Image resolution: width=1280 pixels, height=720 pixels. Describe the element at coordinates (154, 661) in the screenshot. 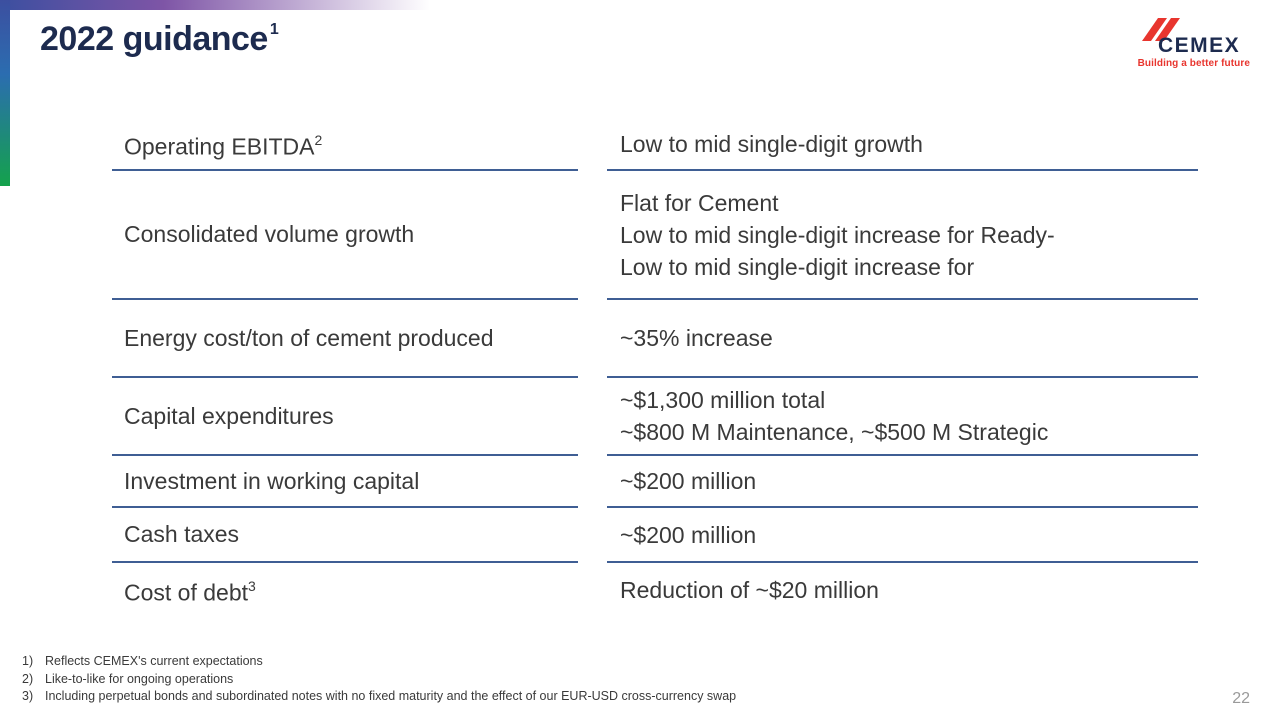

I see `footnote-text: Reflects CEMEX's current expectations` at that location.